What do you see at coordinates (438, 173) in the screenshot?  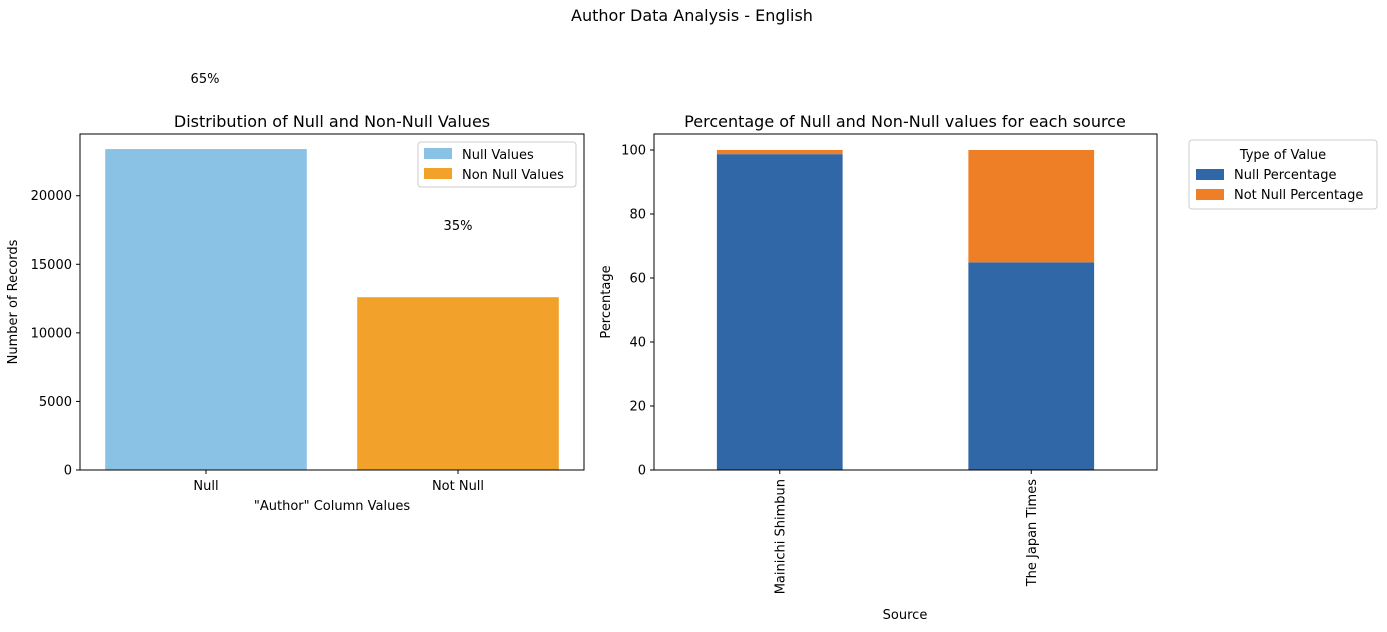 I see `chart-1-legend-swatch-non-null` at bounding box center [438, 173].